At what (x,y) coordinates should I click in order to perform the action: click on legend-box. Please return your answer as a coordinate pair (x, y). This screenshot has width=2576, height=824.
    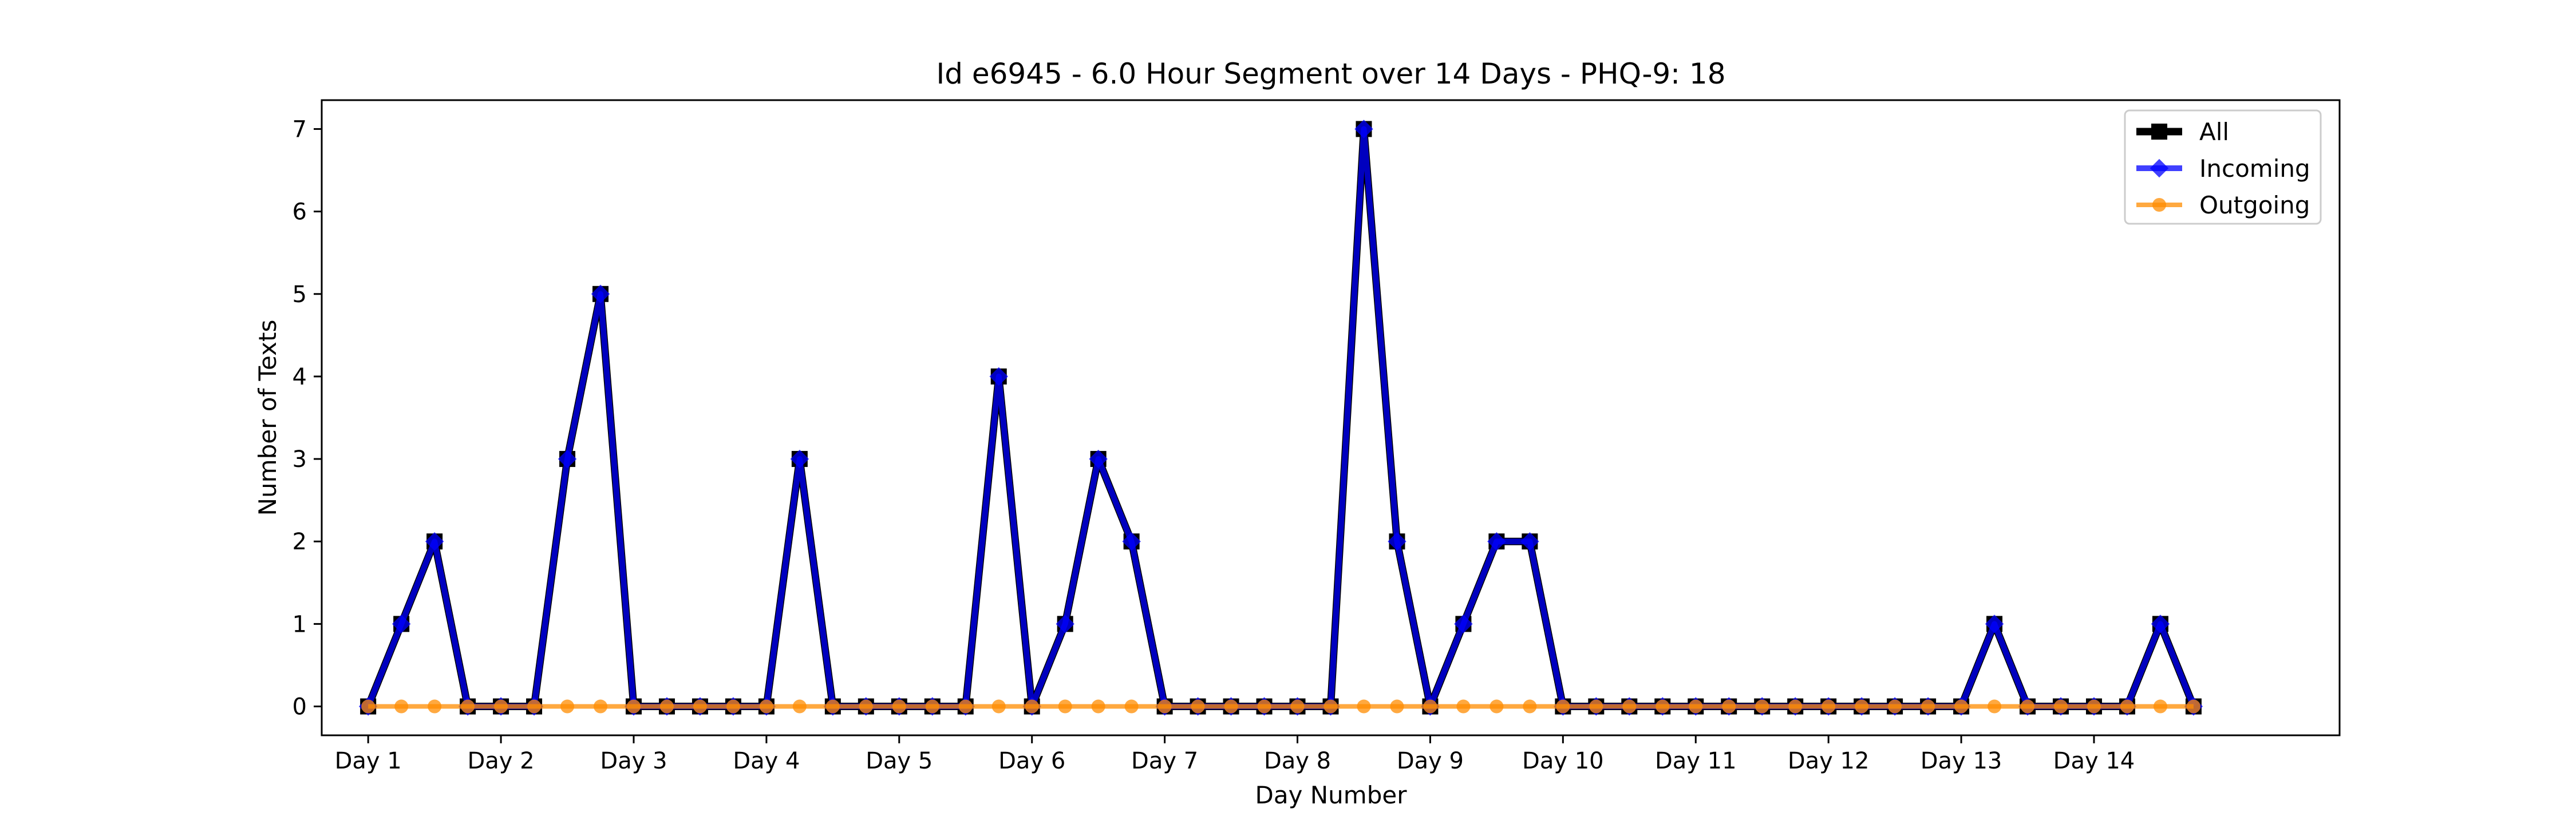
    Looking at the image, I should click on (2223, 167).